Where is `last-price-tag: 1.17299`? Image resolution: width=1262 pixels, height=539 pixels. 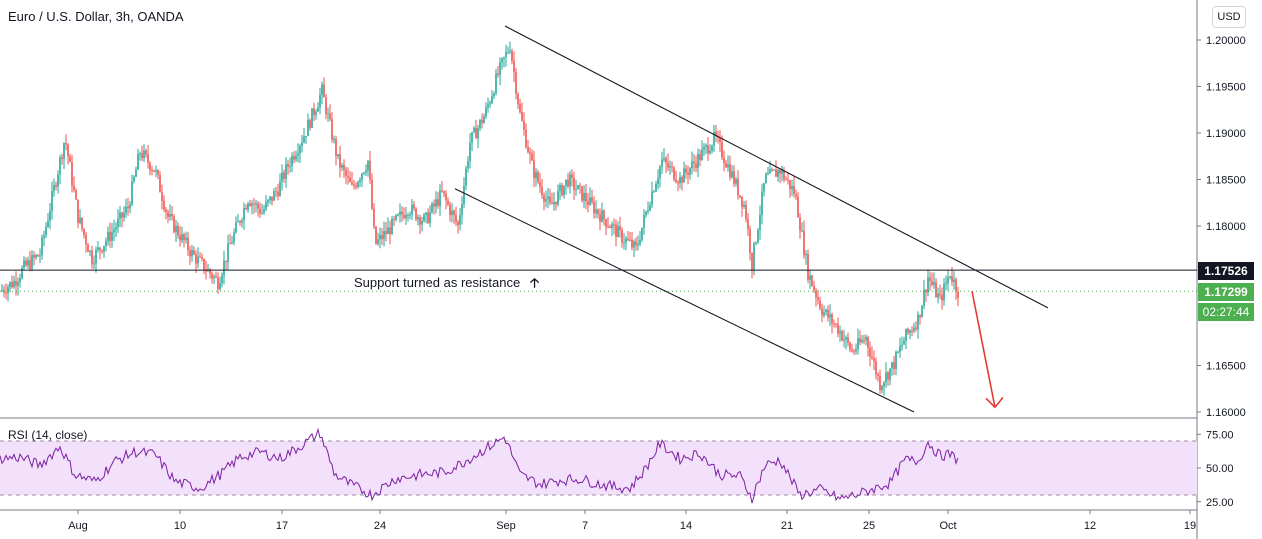
last-price-tag: 1.17299 is located at coordinates (1226, 292).